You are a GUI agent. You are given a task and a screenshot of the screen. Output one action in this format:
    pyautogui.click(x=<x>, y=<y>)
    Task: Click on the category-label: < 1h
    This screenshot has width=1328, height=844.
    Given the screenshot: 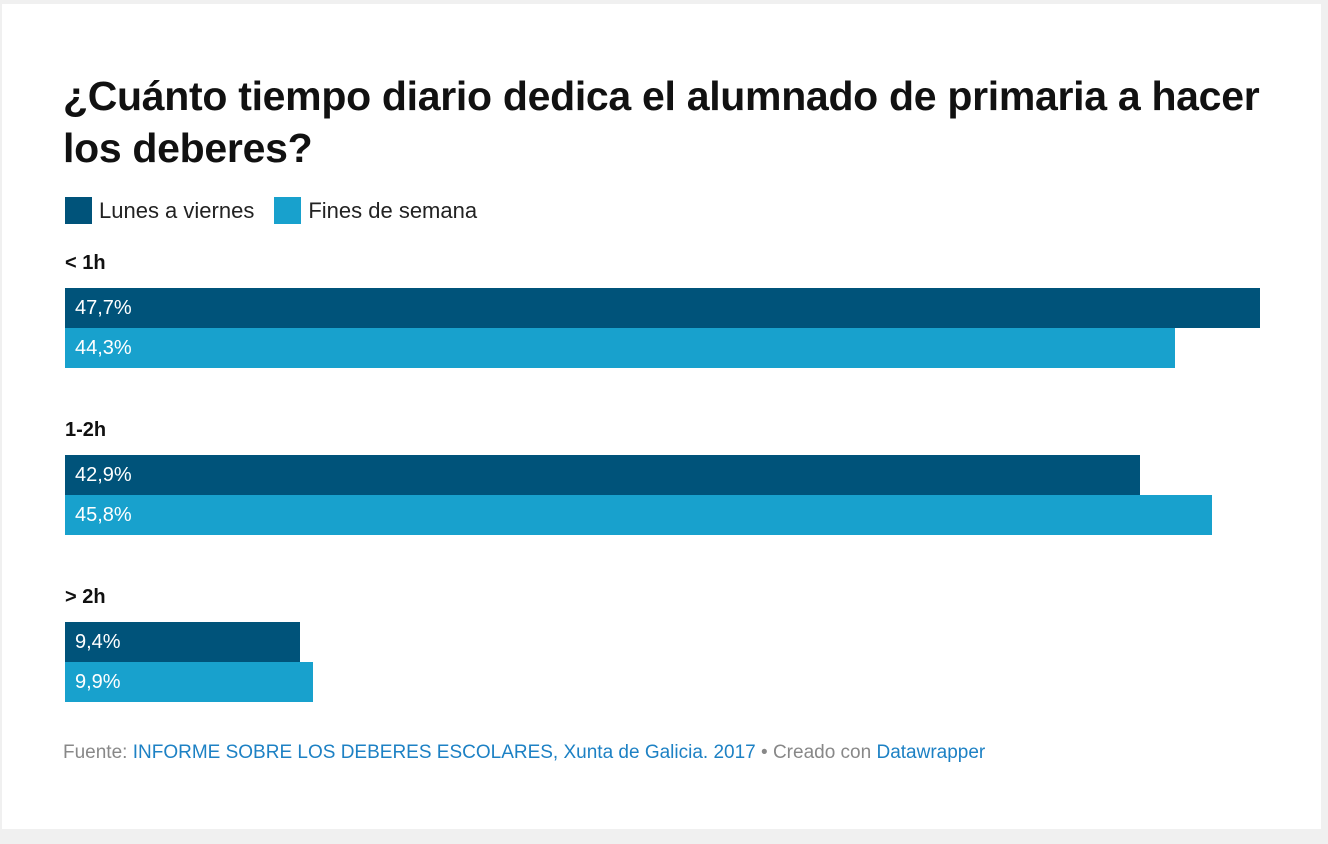 What is the action you would take?
    pyautogui.click(x=85, y=263)
    